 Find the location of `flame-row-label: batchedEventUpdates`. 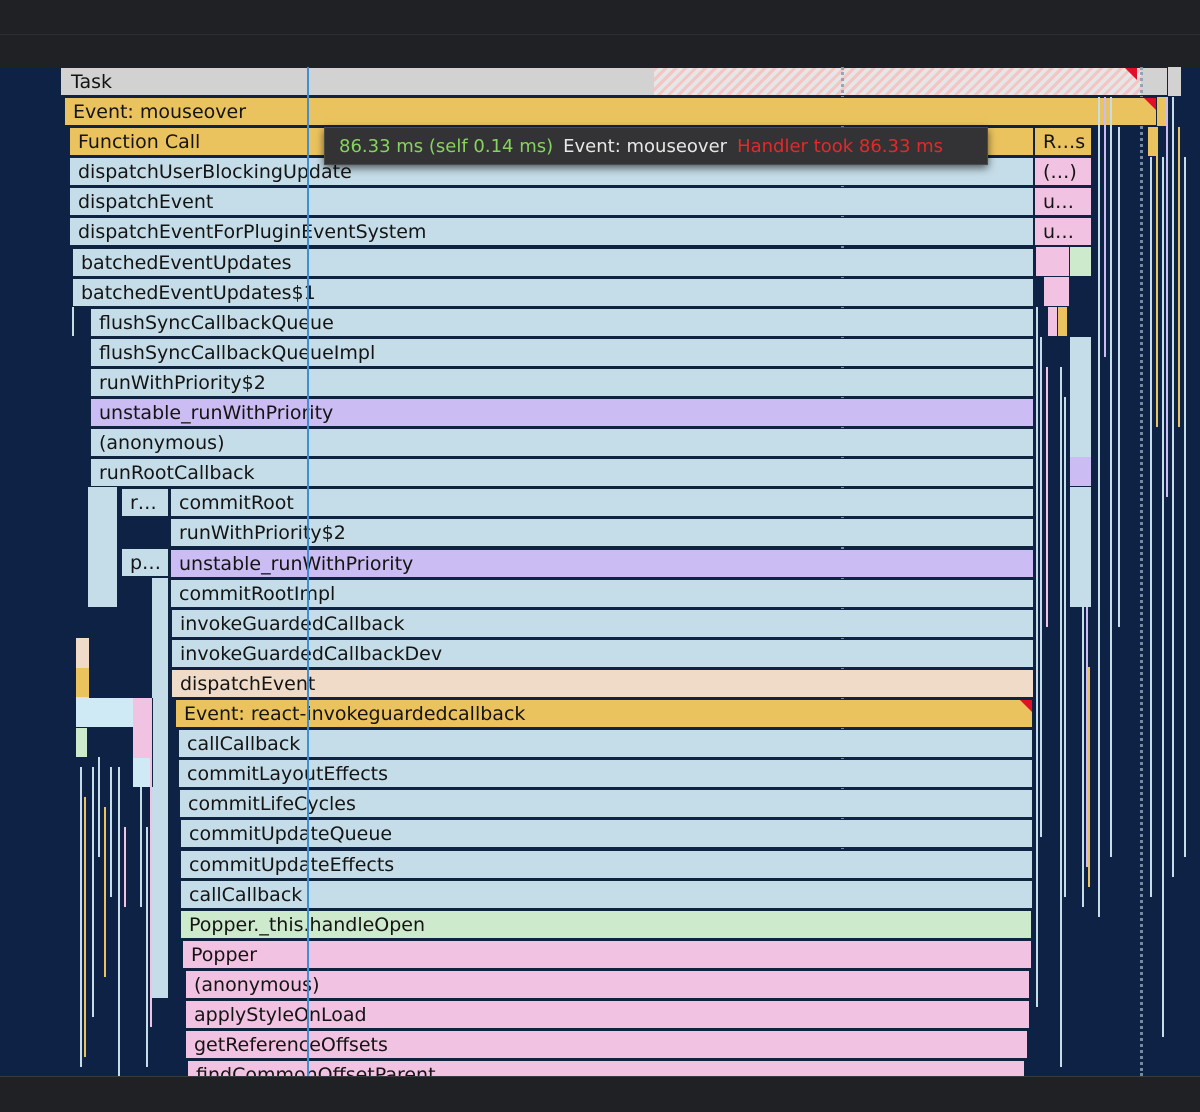

flame-row-label: batchedEventUpdates is located at coordinates (186, 263).